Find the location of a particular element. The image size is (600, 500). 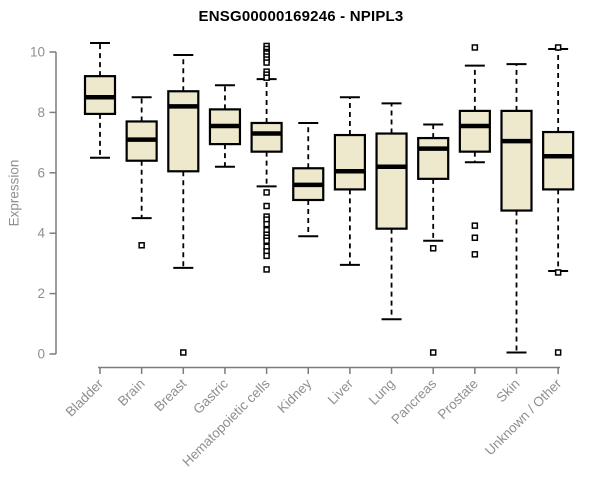

x-category-label: Pancreas is located at coordinates (413, 401).